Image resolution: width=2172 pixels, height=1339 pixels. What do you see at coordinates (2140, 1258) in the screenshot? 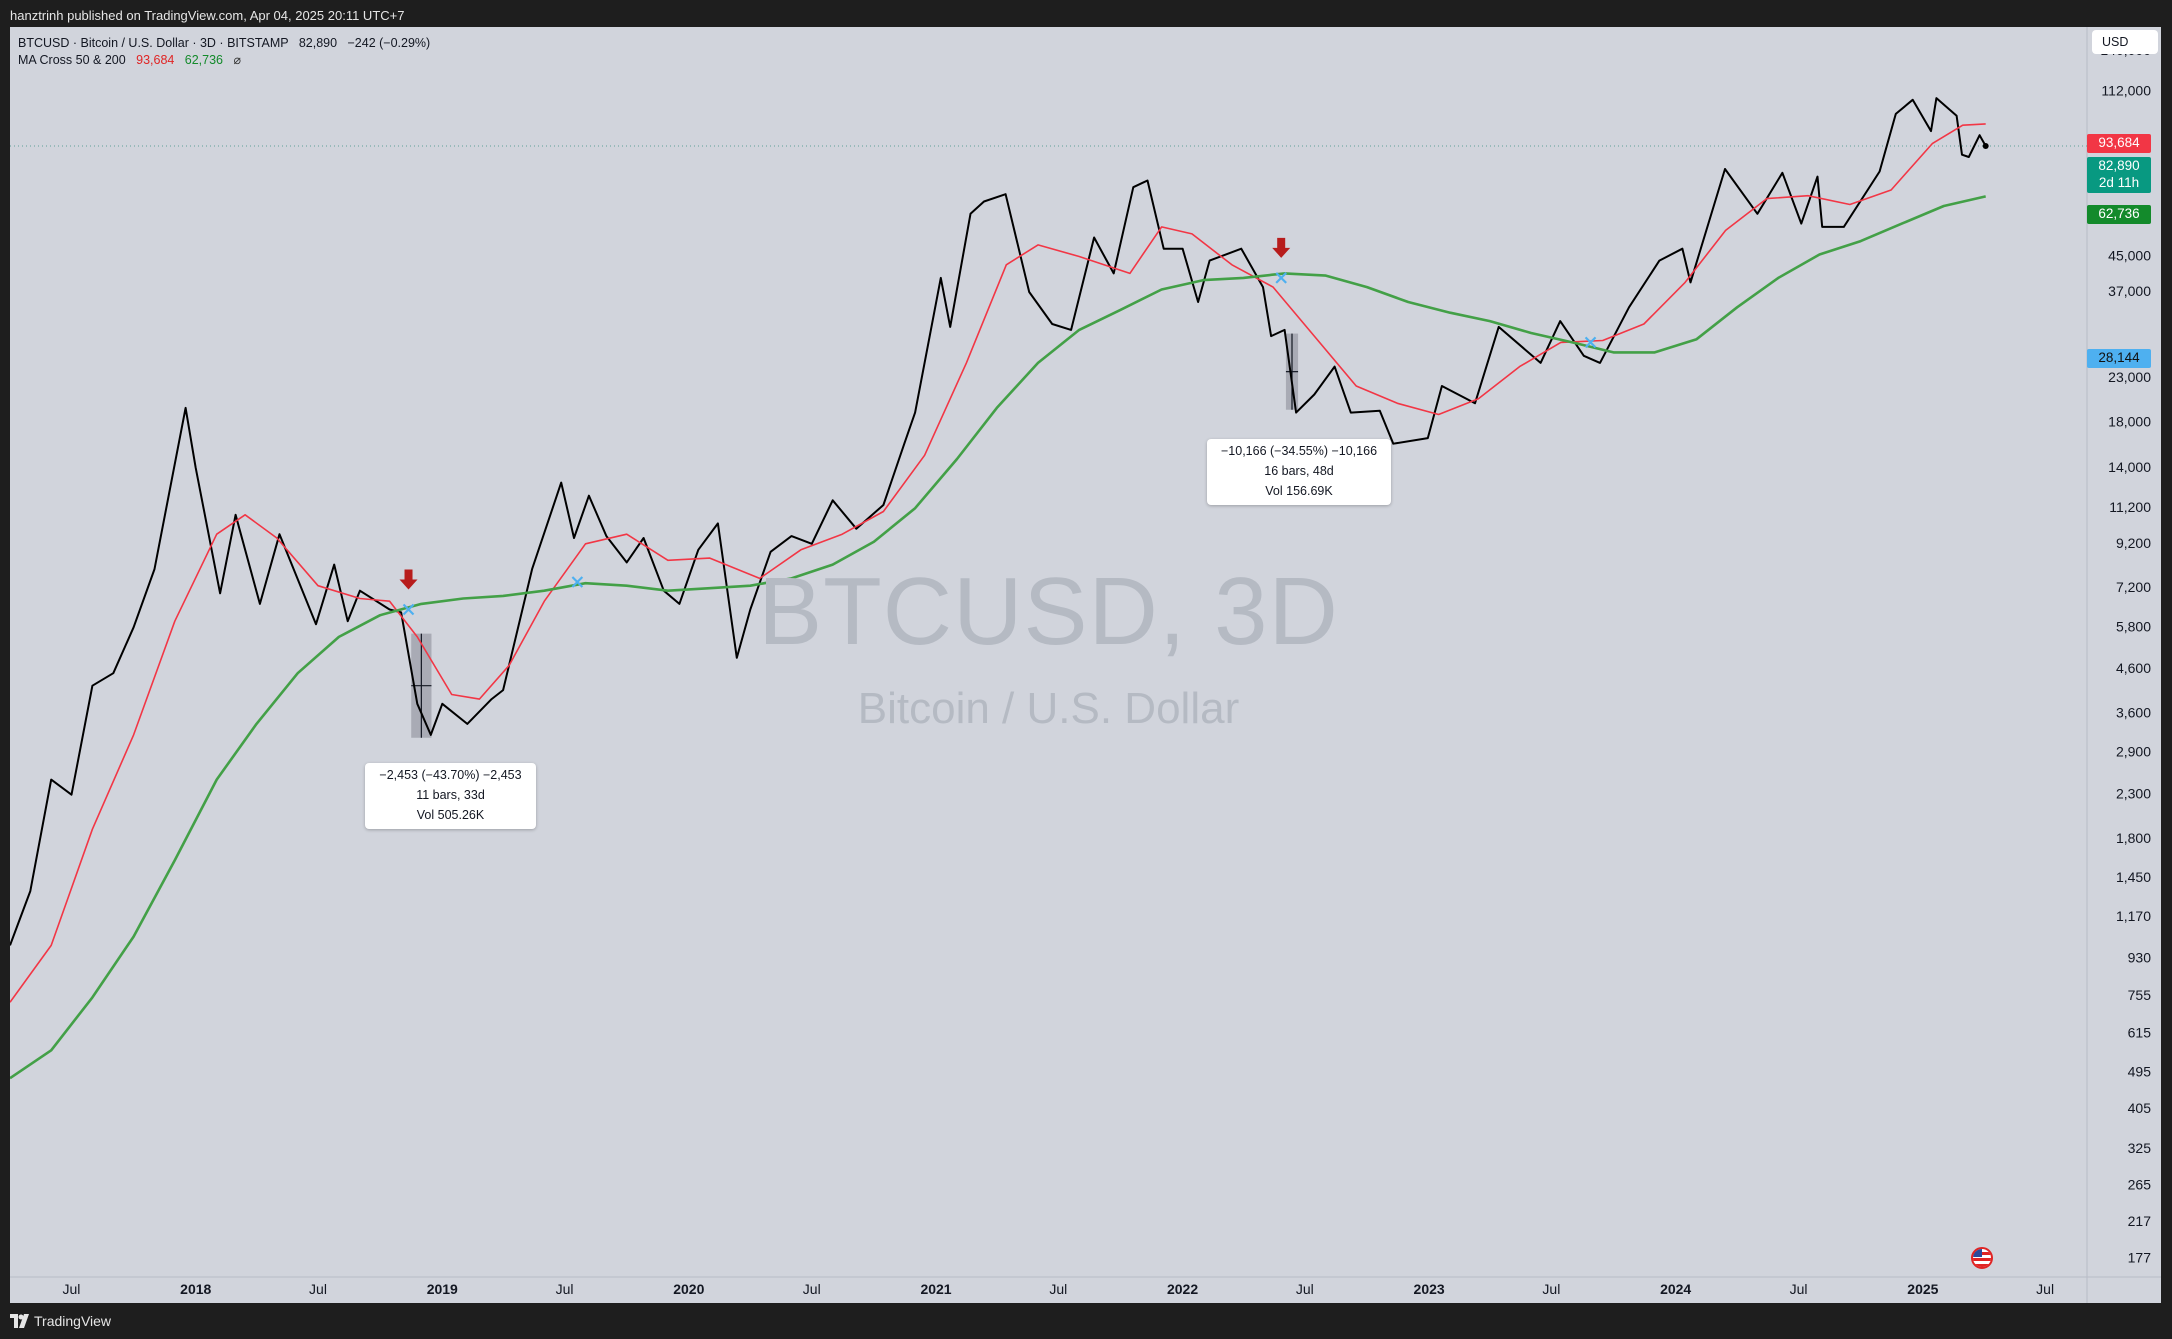
I see `y-tick-label: 177` at bounding box center [2140, 1258].